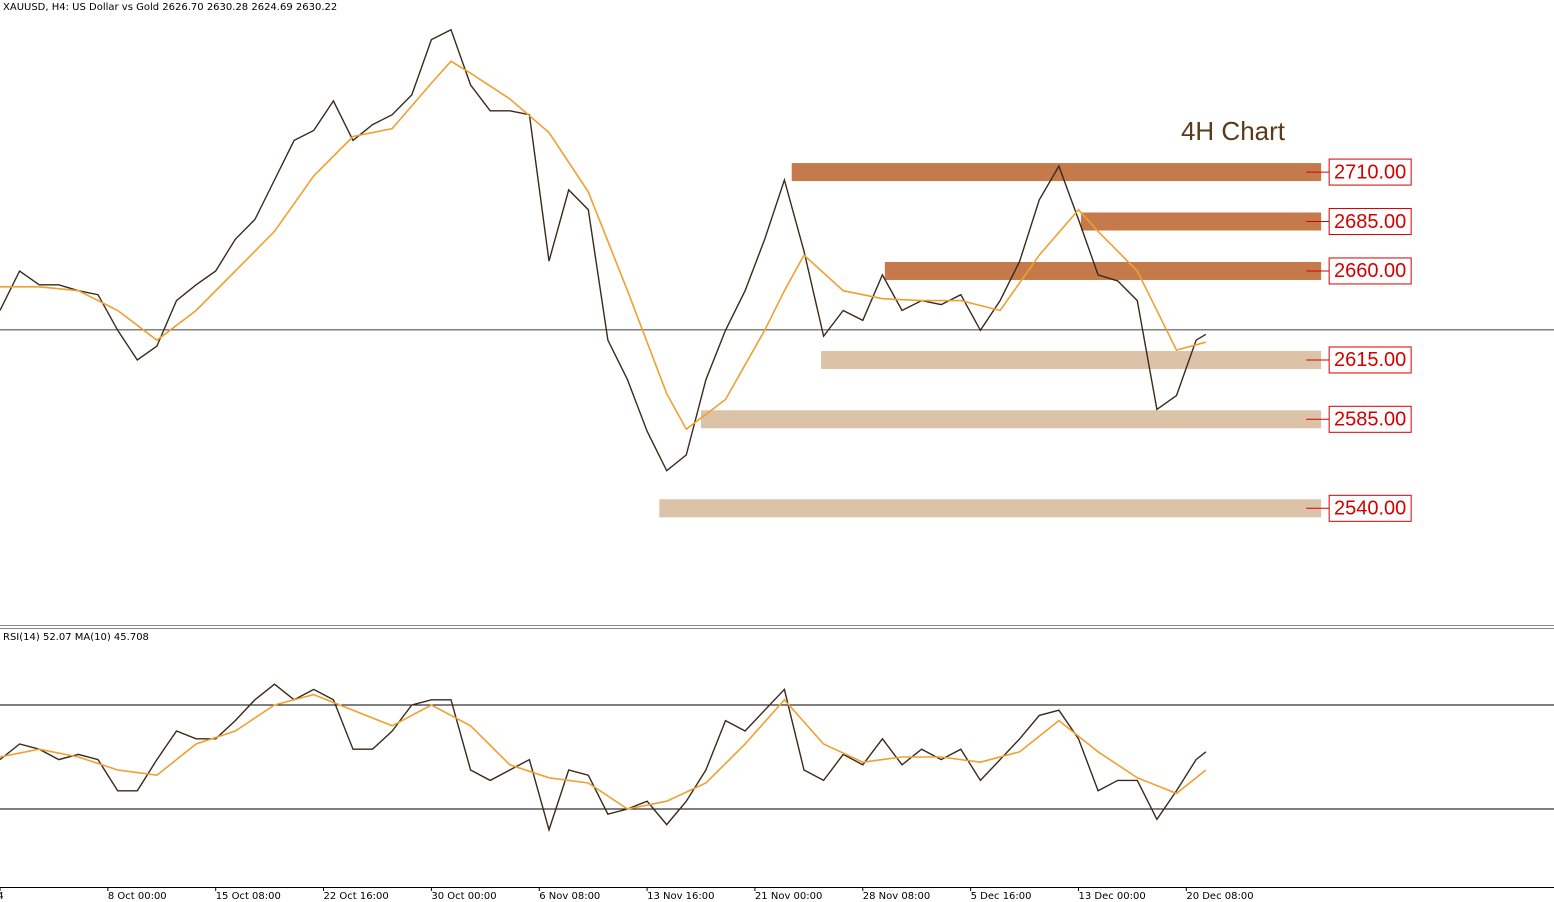 The image size is (1554, 902). I want to click on x-tick-label: 30 Oct 00:00, so click(463, 896).